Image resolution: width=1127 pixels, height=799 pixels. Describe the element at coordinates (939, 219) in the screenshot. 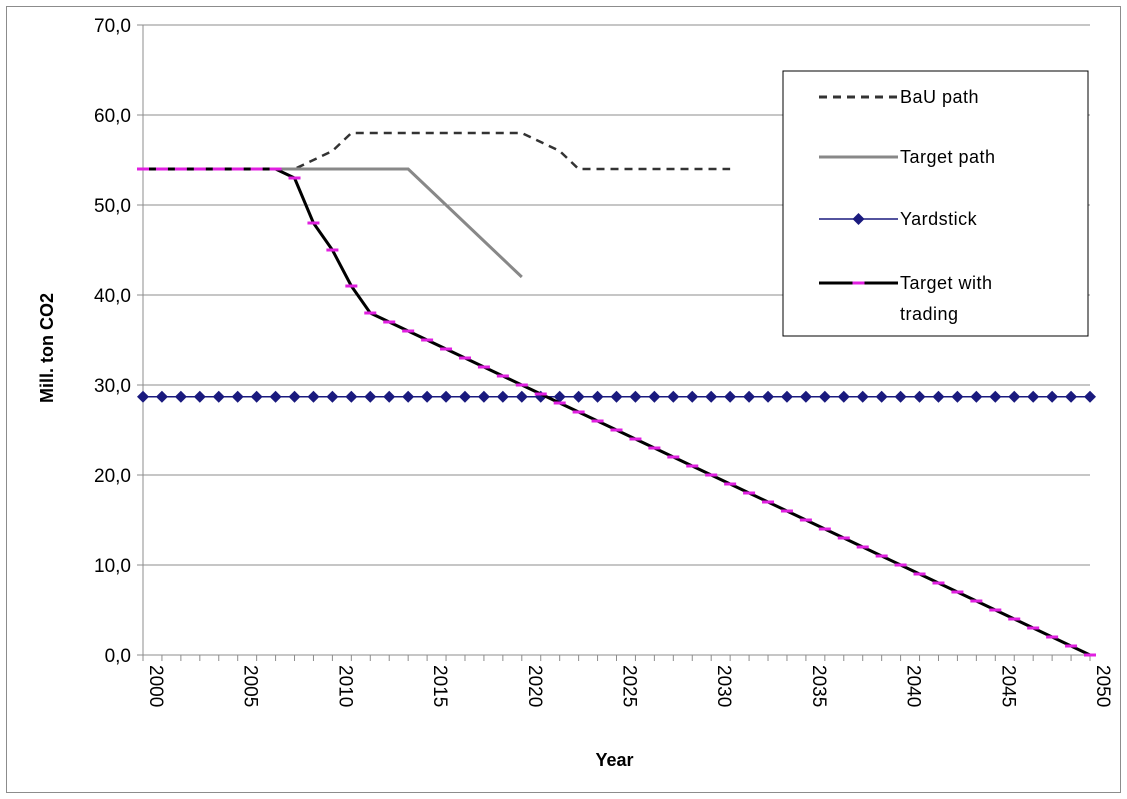

I see `legend-label: Yardstick` at that location.